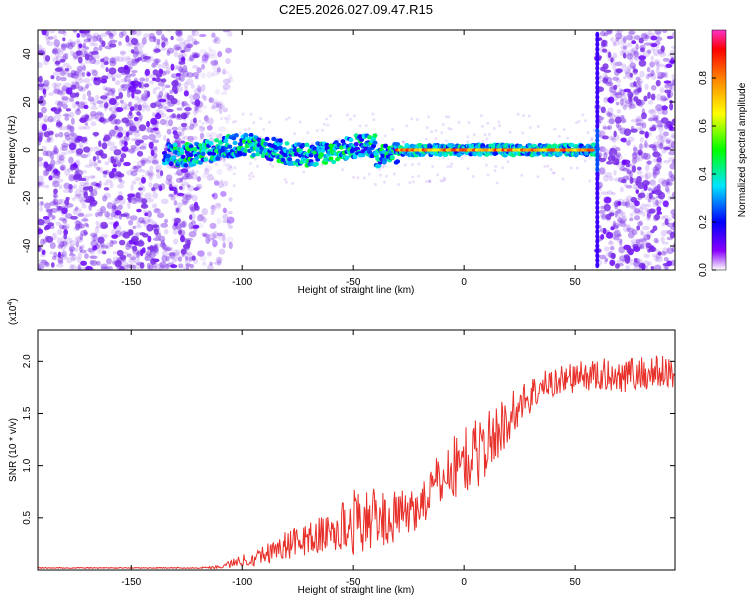  I want to click on y-tick-label: -20, so click(27, 197).